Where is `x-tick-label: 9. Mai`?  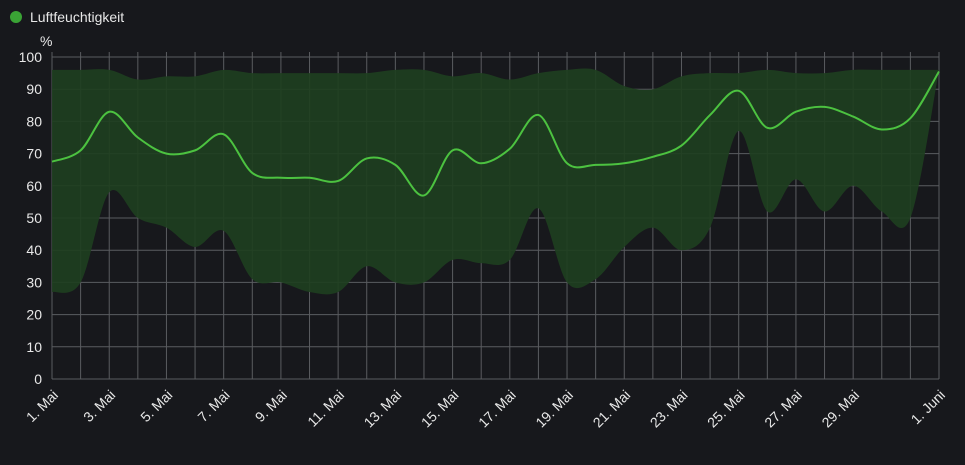 x-tick-label: 9. Mai is located at coordinates (271, 406).